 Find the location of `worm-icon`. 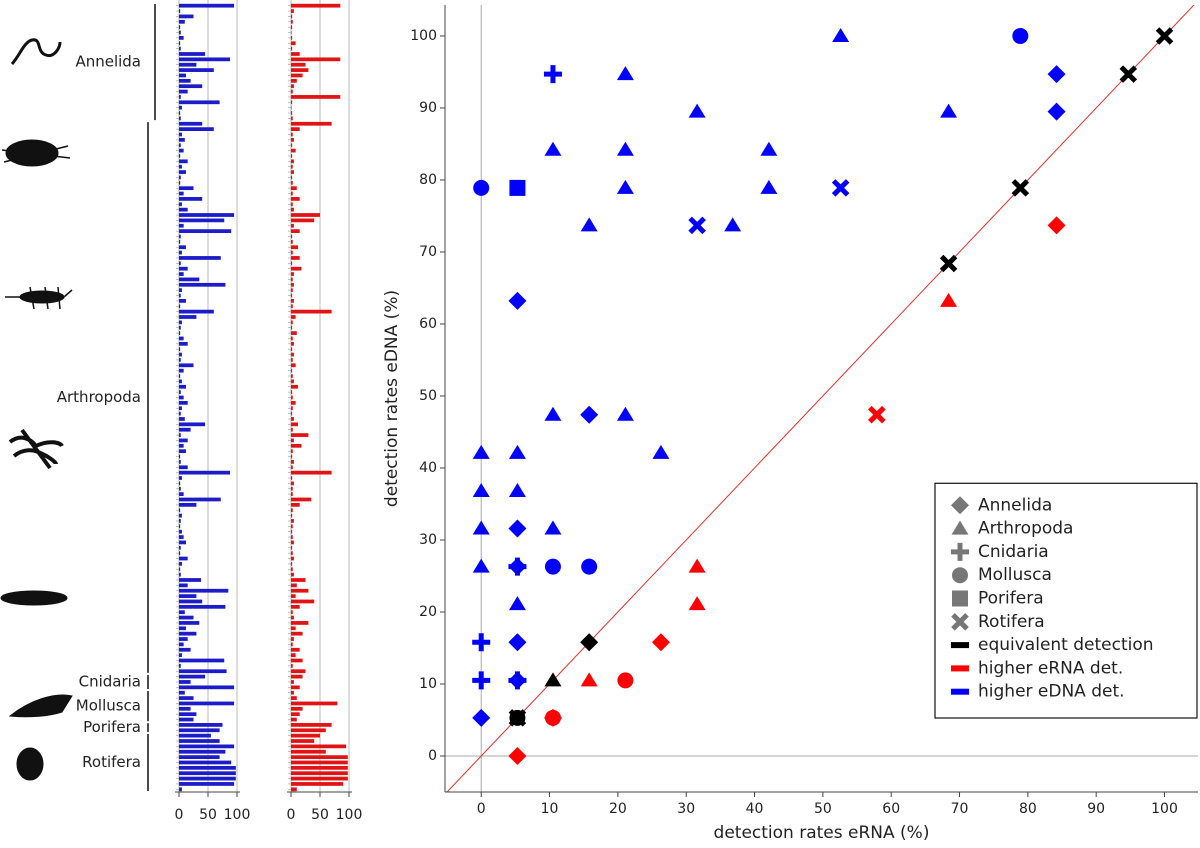

worm-icon is located at coordinates (36, 51).